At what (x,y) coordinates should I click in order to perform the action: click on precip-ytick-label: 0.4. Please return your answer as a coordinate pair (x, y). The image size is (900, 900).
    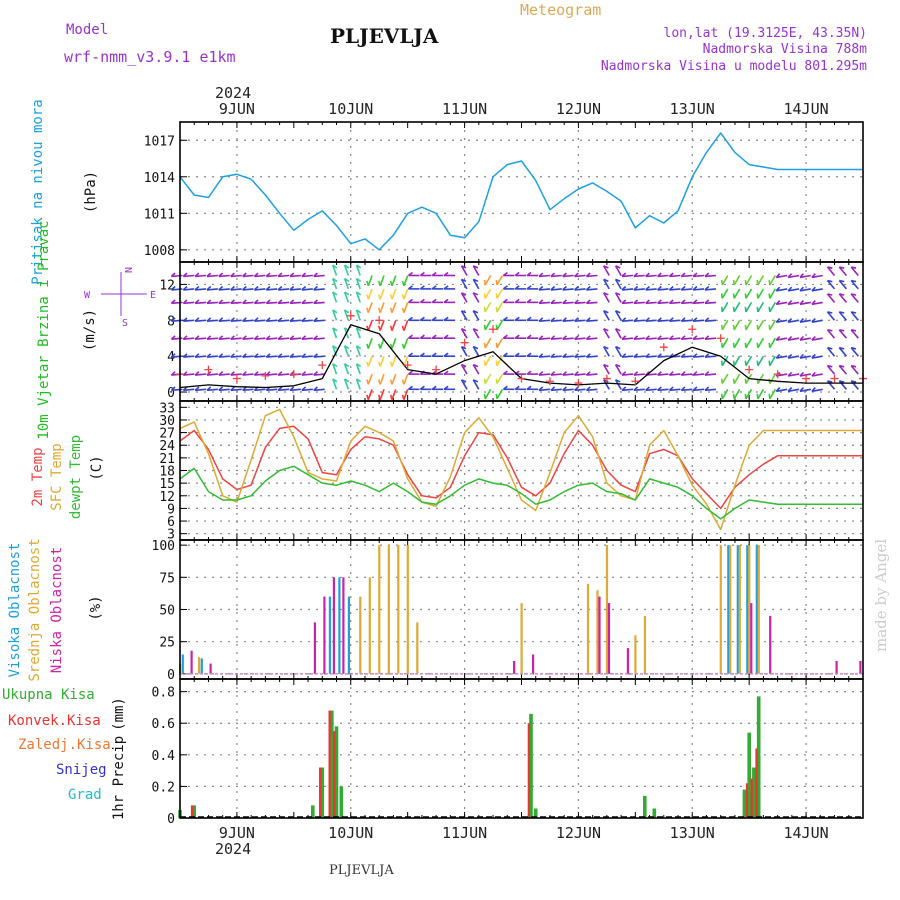
    Looking at the image, I should click on (164, 756).